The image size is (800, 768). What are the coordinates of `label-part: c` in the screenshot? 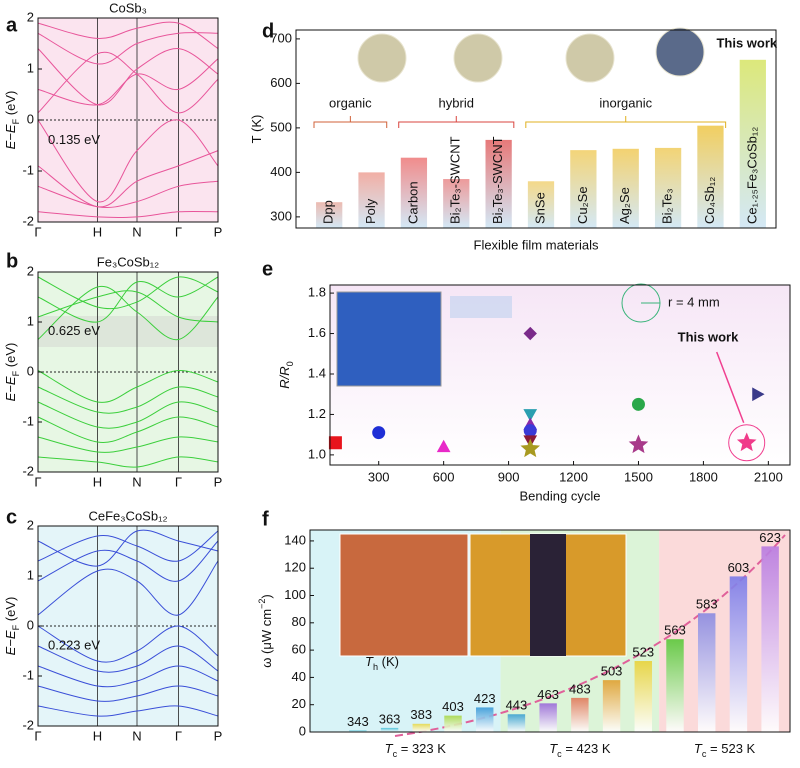 It's located at (559, 754).